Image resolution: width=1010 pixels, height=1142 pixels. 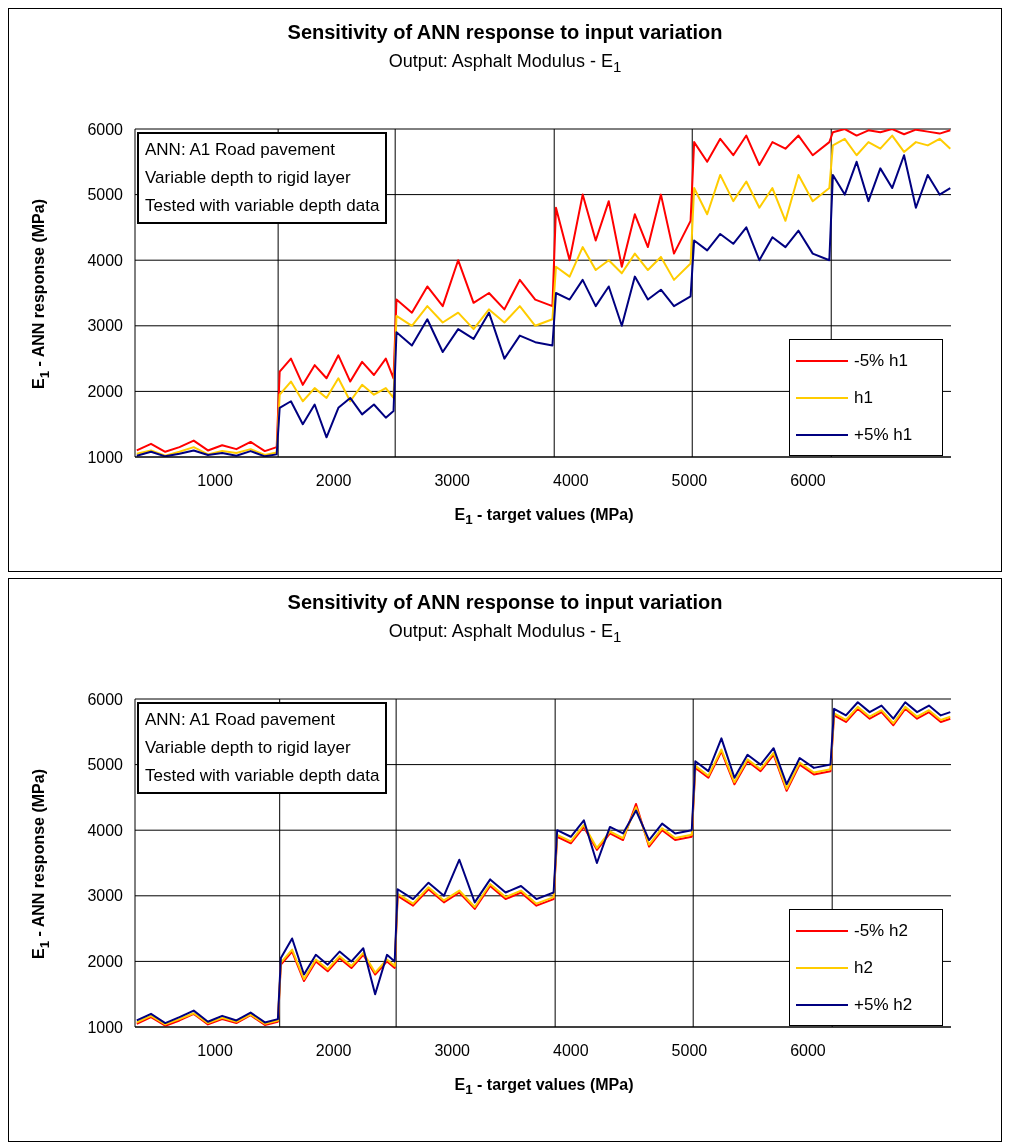 I want to click on legend-label: h1, so click(x=863, y=398).